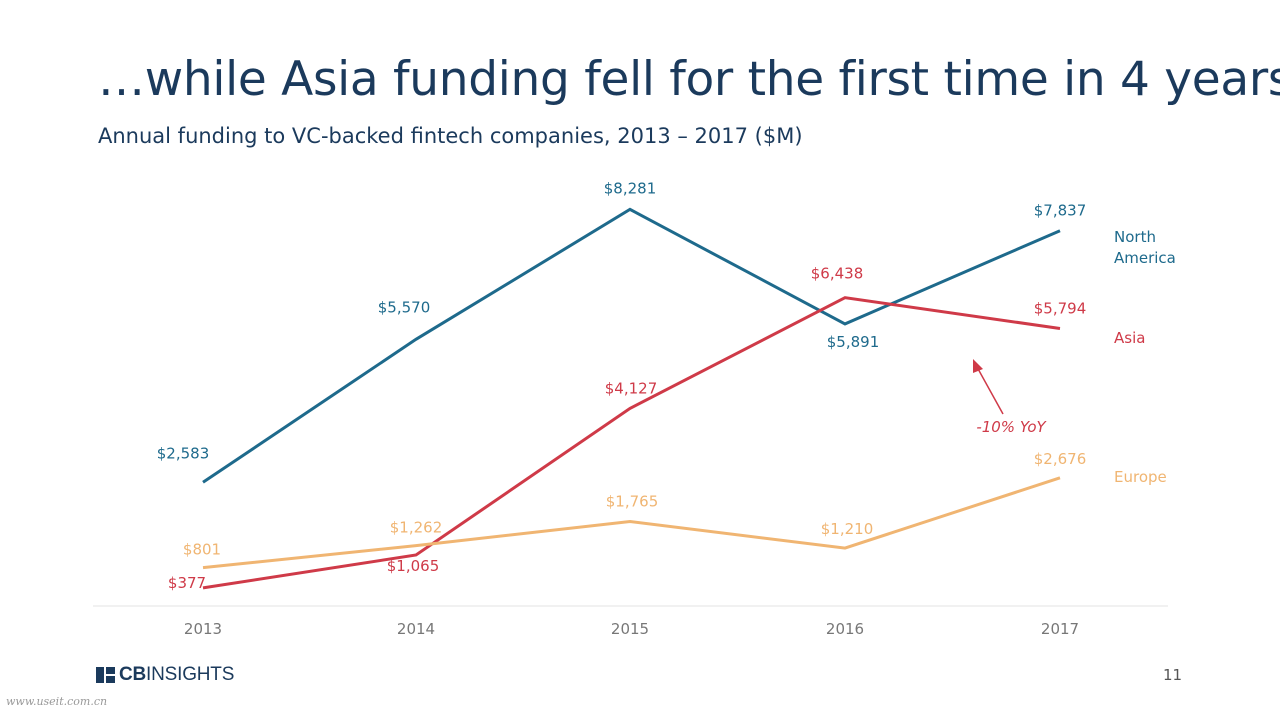 Image resolution: width=1280 pixels, height=720 pixels. What do you see at coordinates (1173, 675) in the screenshot?
I see `page-number: 11` at bounding box center [1173, 675].